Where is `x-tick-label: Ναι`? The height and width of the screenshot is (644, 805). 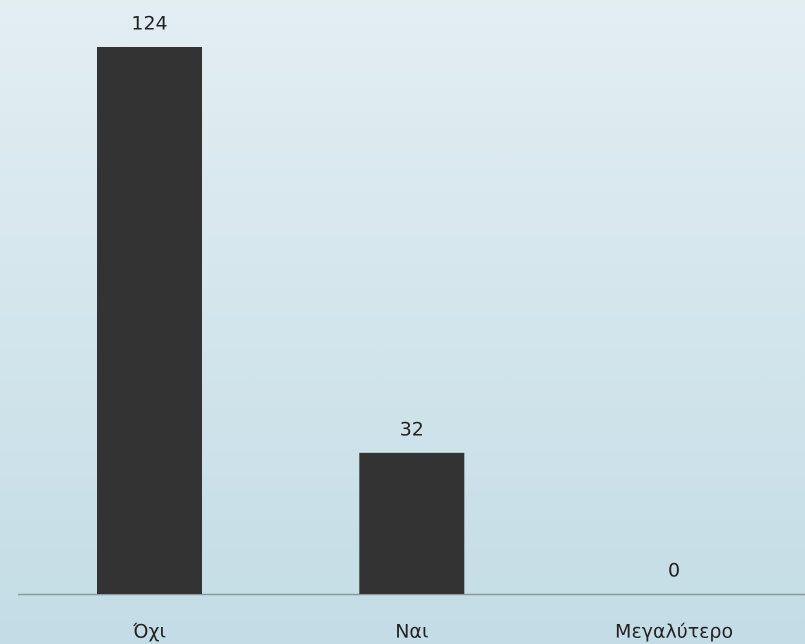 x-tick-label: Ναι is located at coordinates (411, 632).